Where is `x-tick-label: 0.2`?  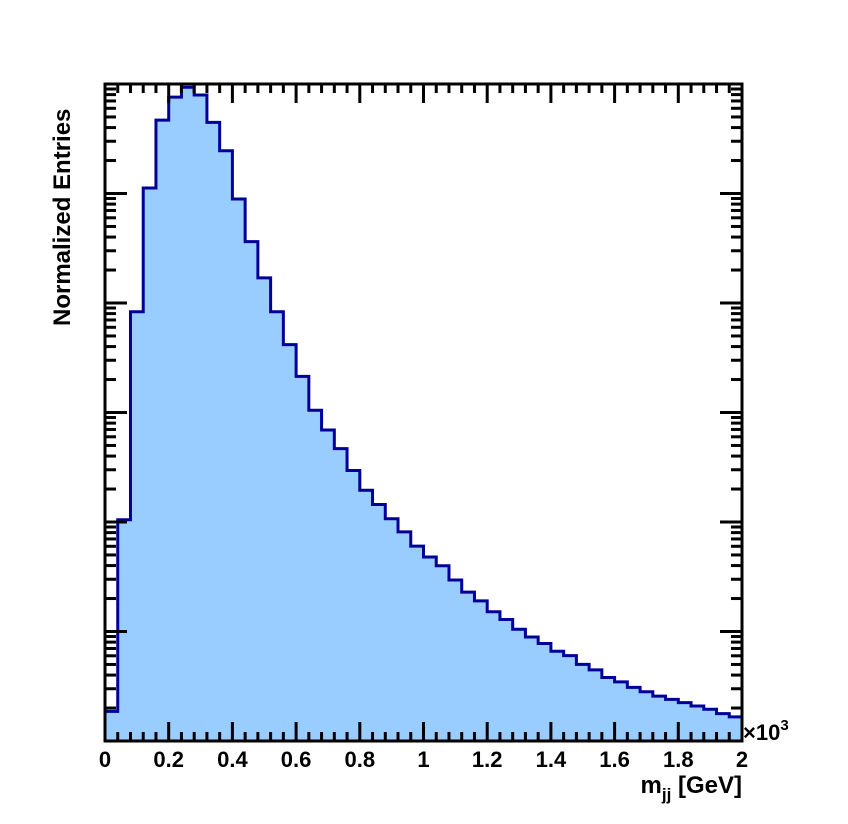
x-tick-label: 0.2 is located at coordinates (168, 759).